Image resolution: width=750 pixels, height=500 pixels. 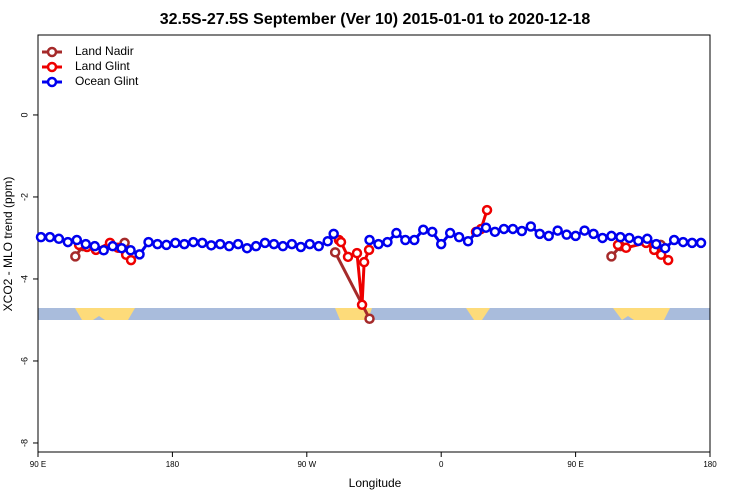 I want to click on x-axis-label: Longitude, so click(x=375, y=483).